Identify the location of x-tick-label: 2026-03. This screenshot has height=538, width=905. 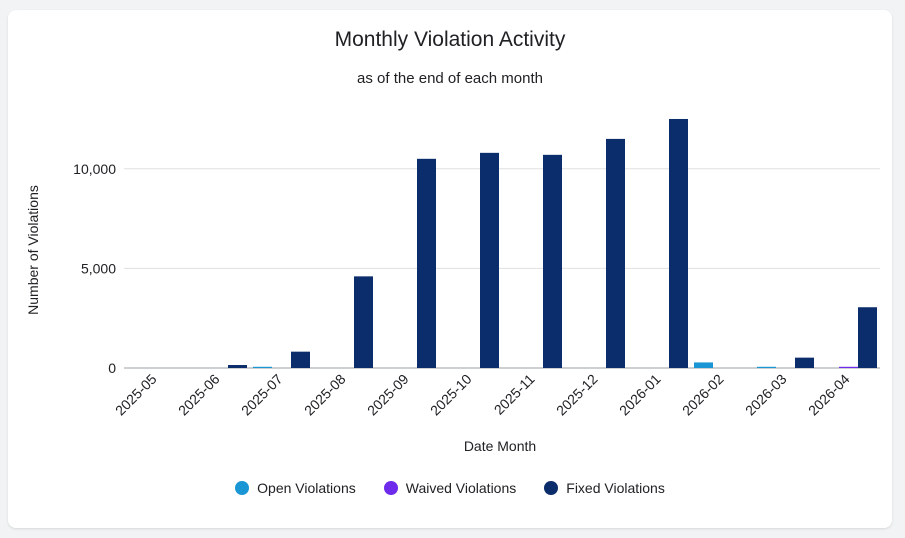
(766, 395).